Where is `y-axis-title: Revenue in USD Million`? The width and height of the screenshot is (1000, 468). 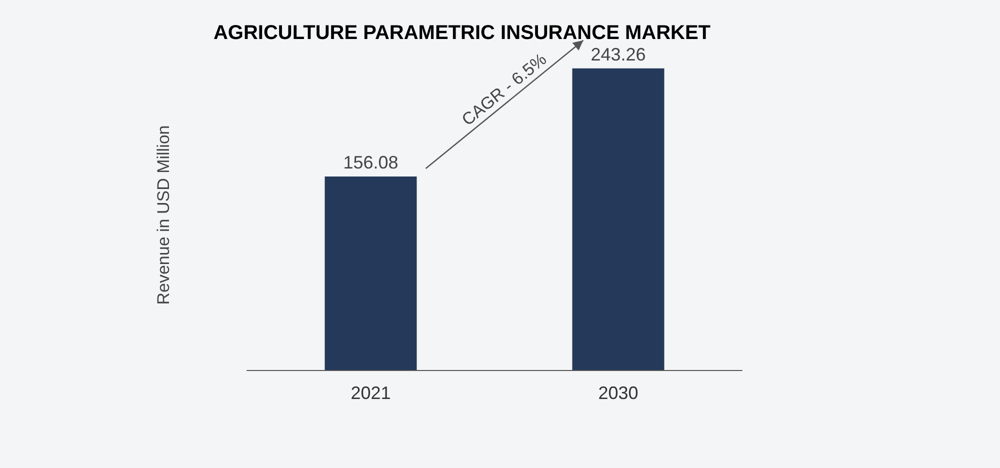
y-axis-title: Revenue in USD Million is located at coordinates (163, 215).